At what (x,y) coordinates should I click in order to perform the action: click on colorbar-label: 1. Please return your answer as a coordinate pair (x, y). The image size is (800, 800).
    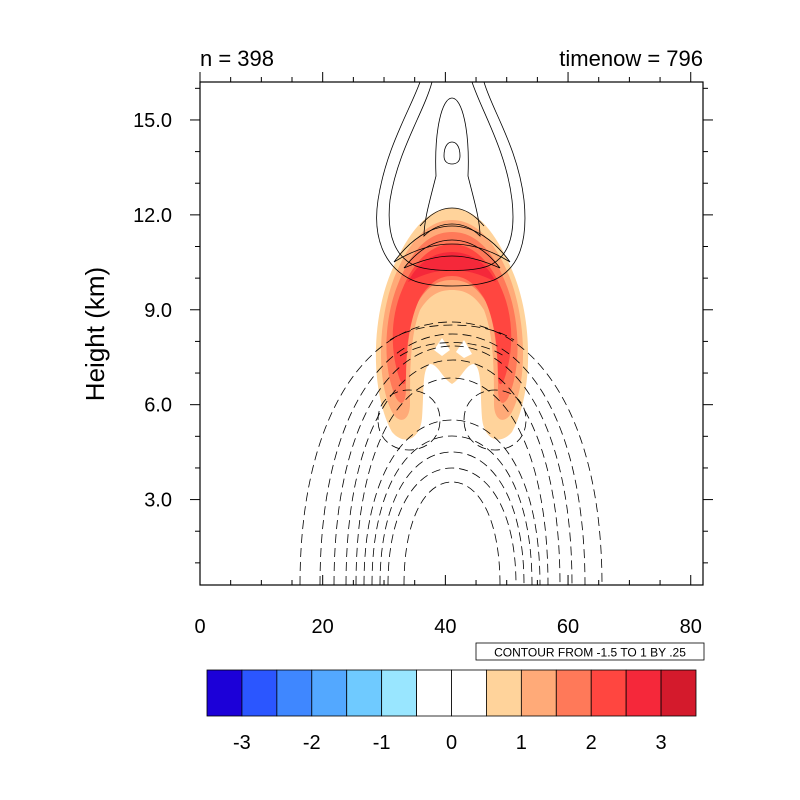
    Looking at the image, I should click on (521, 743).